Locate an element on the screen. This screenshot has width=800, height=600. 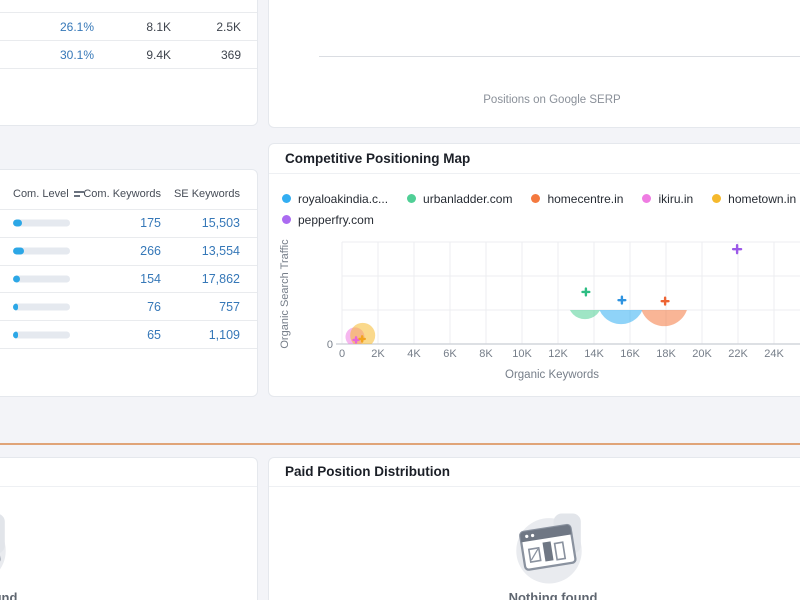
table-row-cropped is located at coordinates (128, 6).